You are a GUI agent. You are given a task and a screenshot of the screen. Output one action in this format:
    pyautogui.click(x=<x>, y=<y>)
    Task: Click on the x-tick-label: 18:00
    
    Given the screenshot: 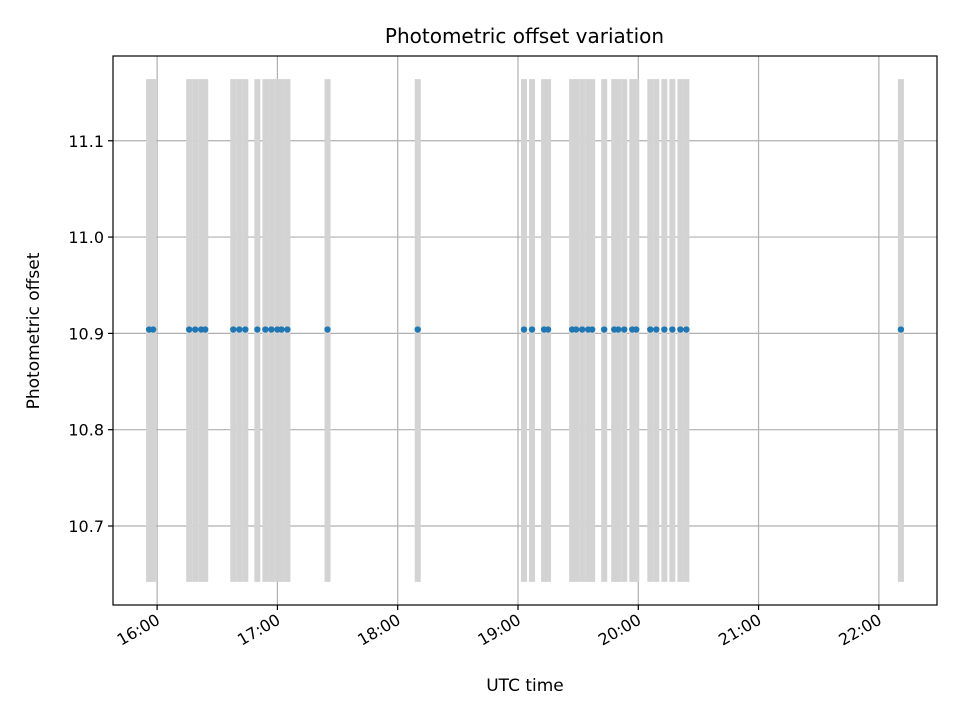 What is the action you would take?
    pyautogui.click(x=378, y=630)
    